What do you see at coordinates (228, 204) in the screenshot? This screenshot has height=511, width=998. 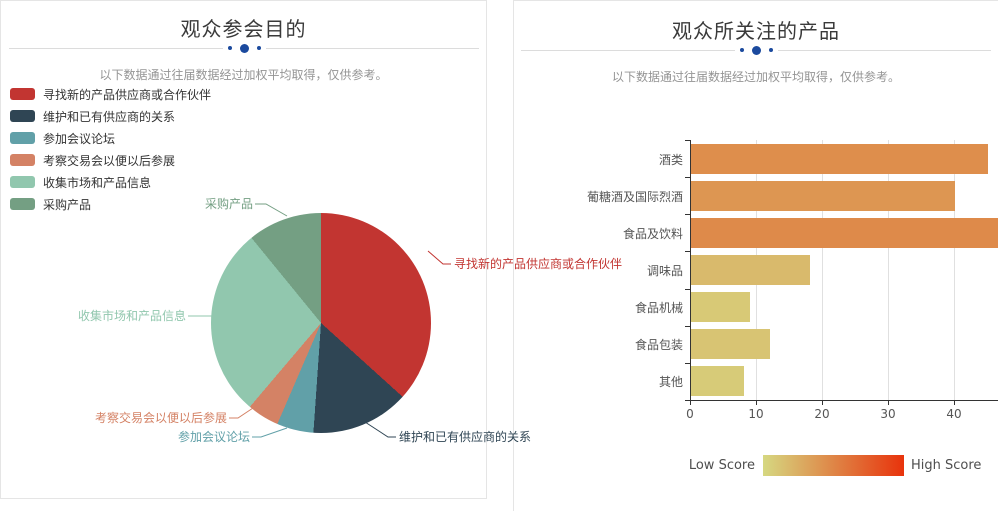 I see `pie-slice-label: 采购产品` at bounding box center [228, 204].